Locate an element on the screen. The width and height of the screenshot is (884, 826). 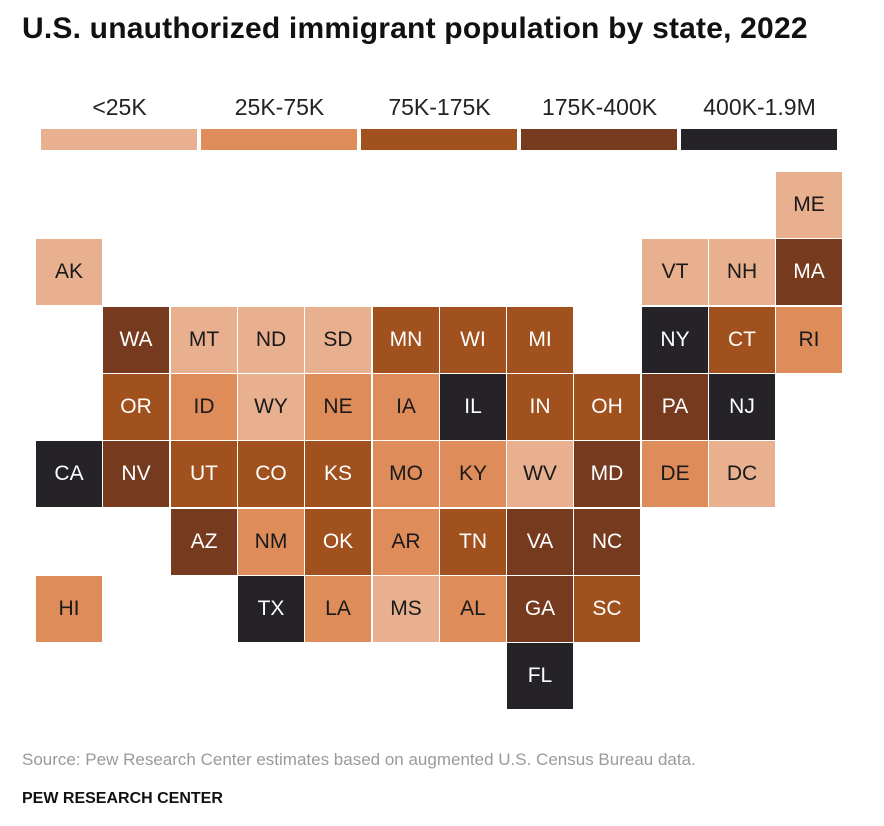
state-tile-wv: WV is located at coordinates (540, 474).